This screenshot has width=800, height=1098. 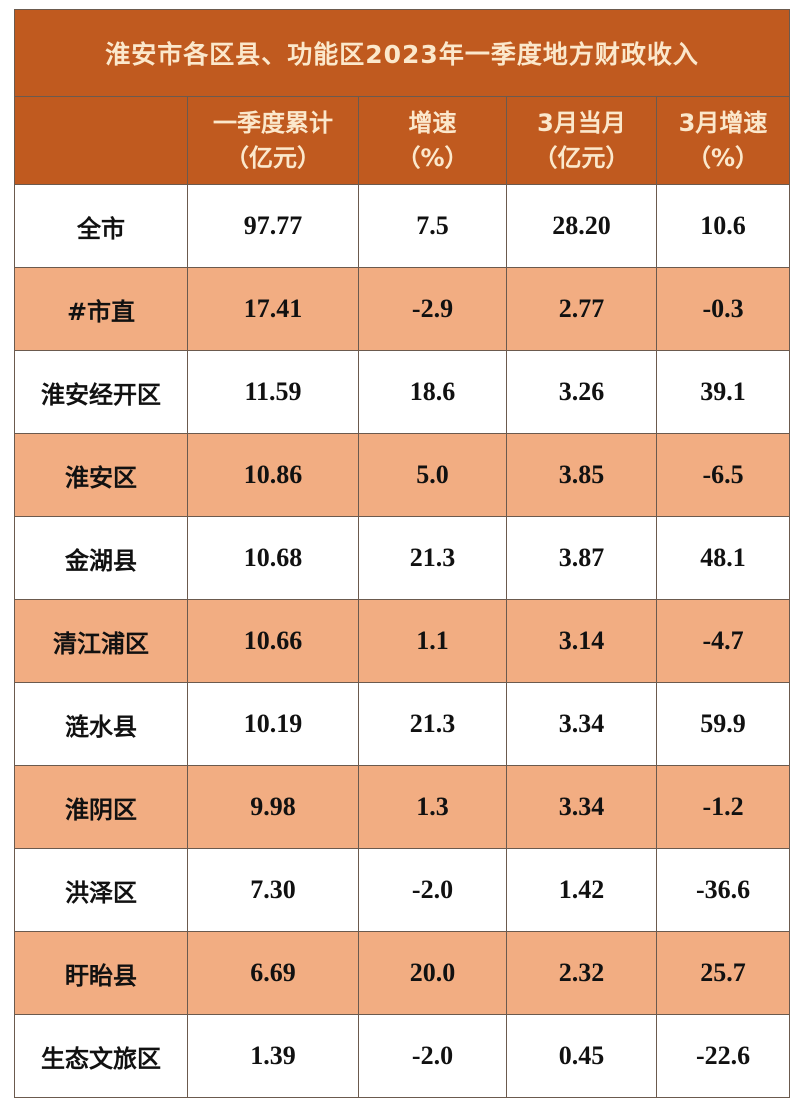 What do you see at coordinates (581, 392) in the screenshot?
I see `value-cell: 3.26` at bounding box center [581, 392].